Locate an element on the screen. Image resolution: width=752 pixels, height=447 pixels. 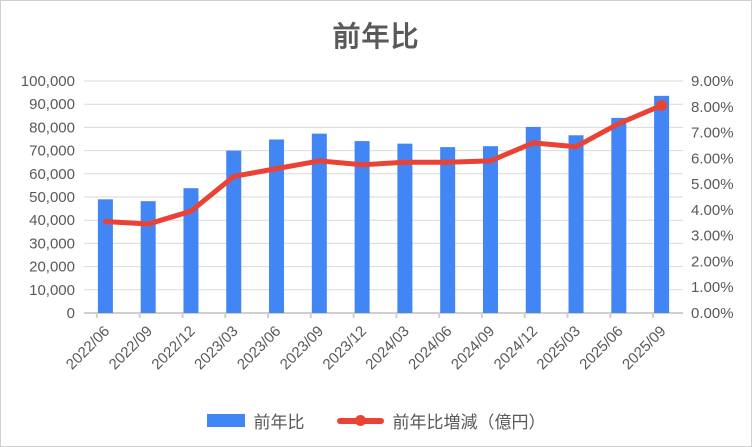
bar-2024/09 is located at coordinates (490, 229).